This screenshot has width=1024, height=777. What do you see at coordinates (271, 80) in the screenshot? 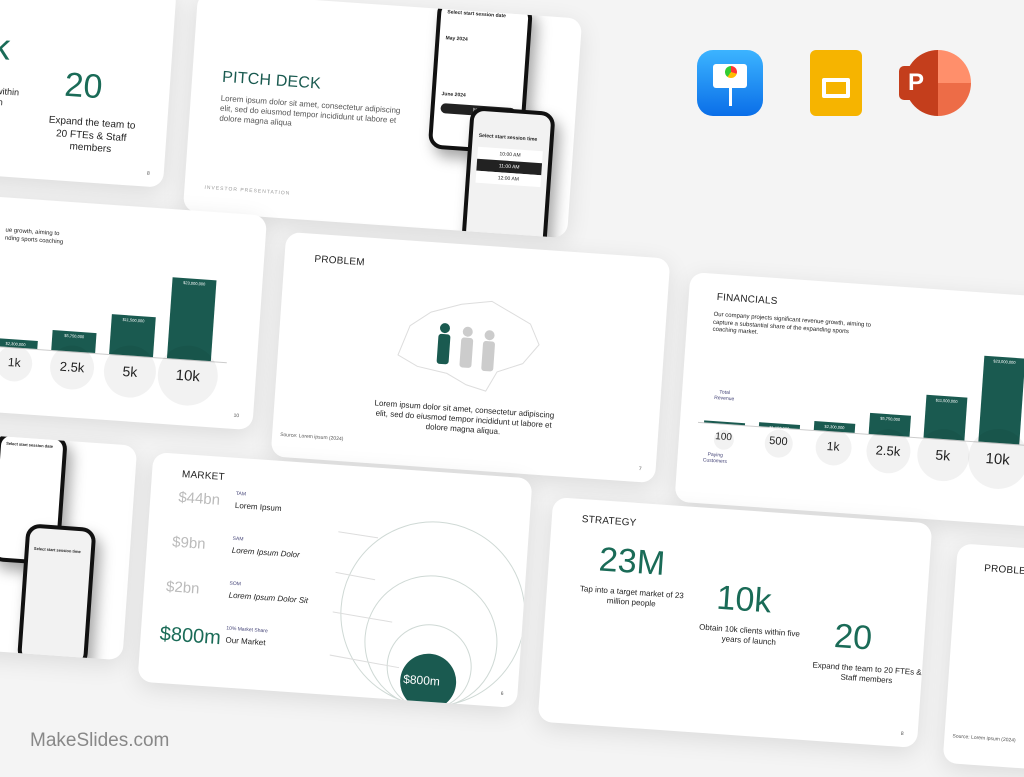
I see `slide-title: PITCH DECK` at bounding box center [271, 80].